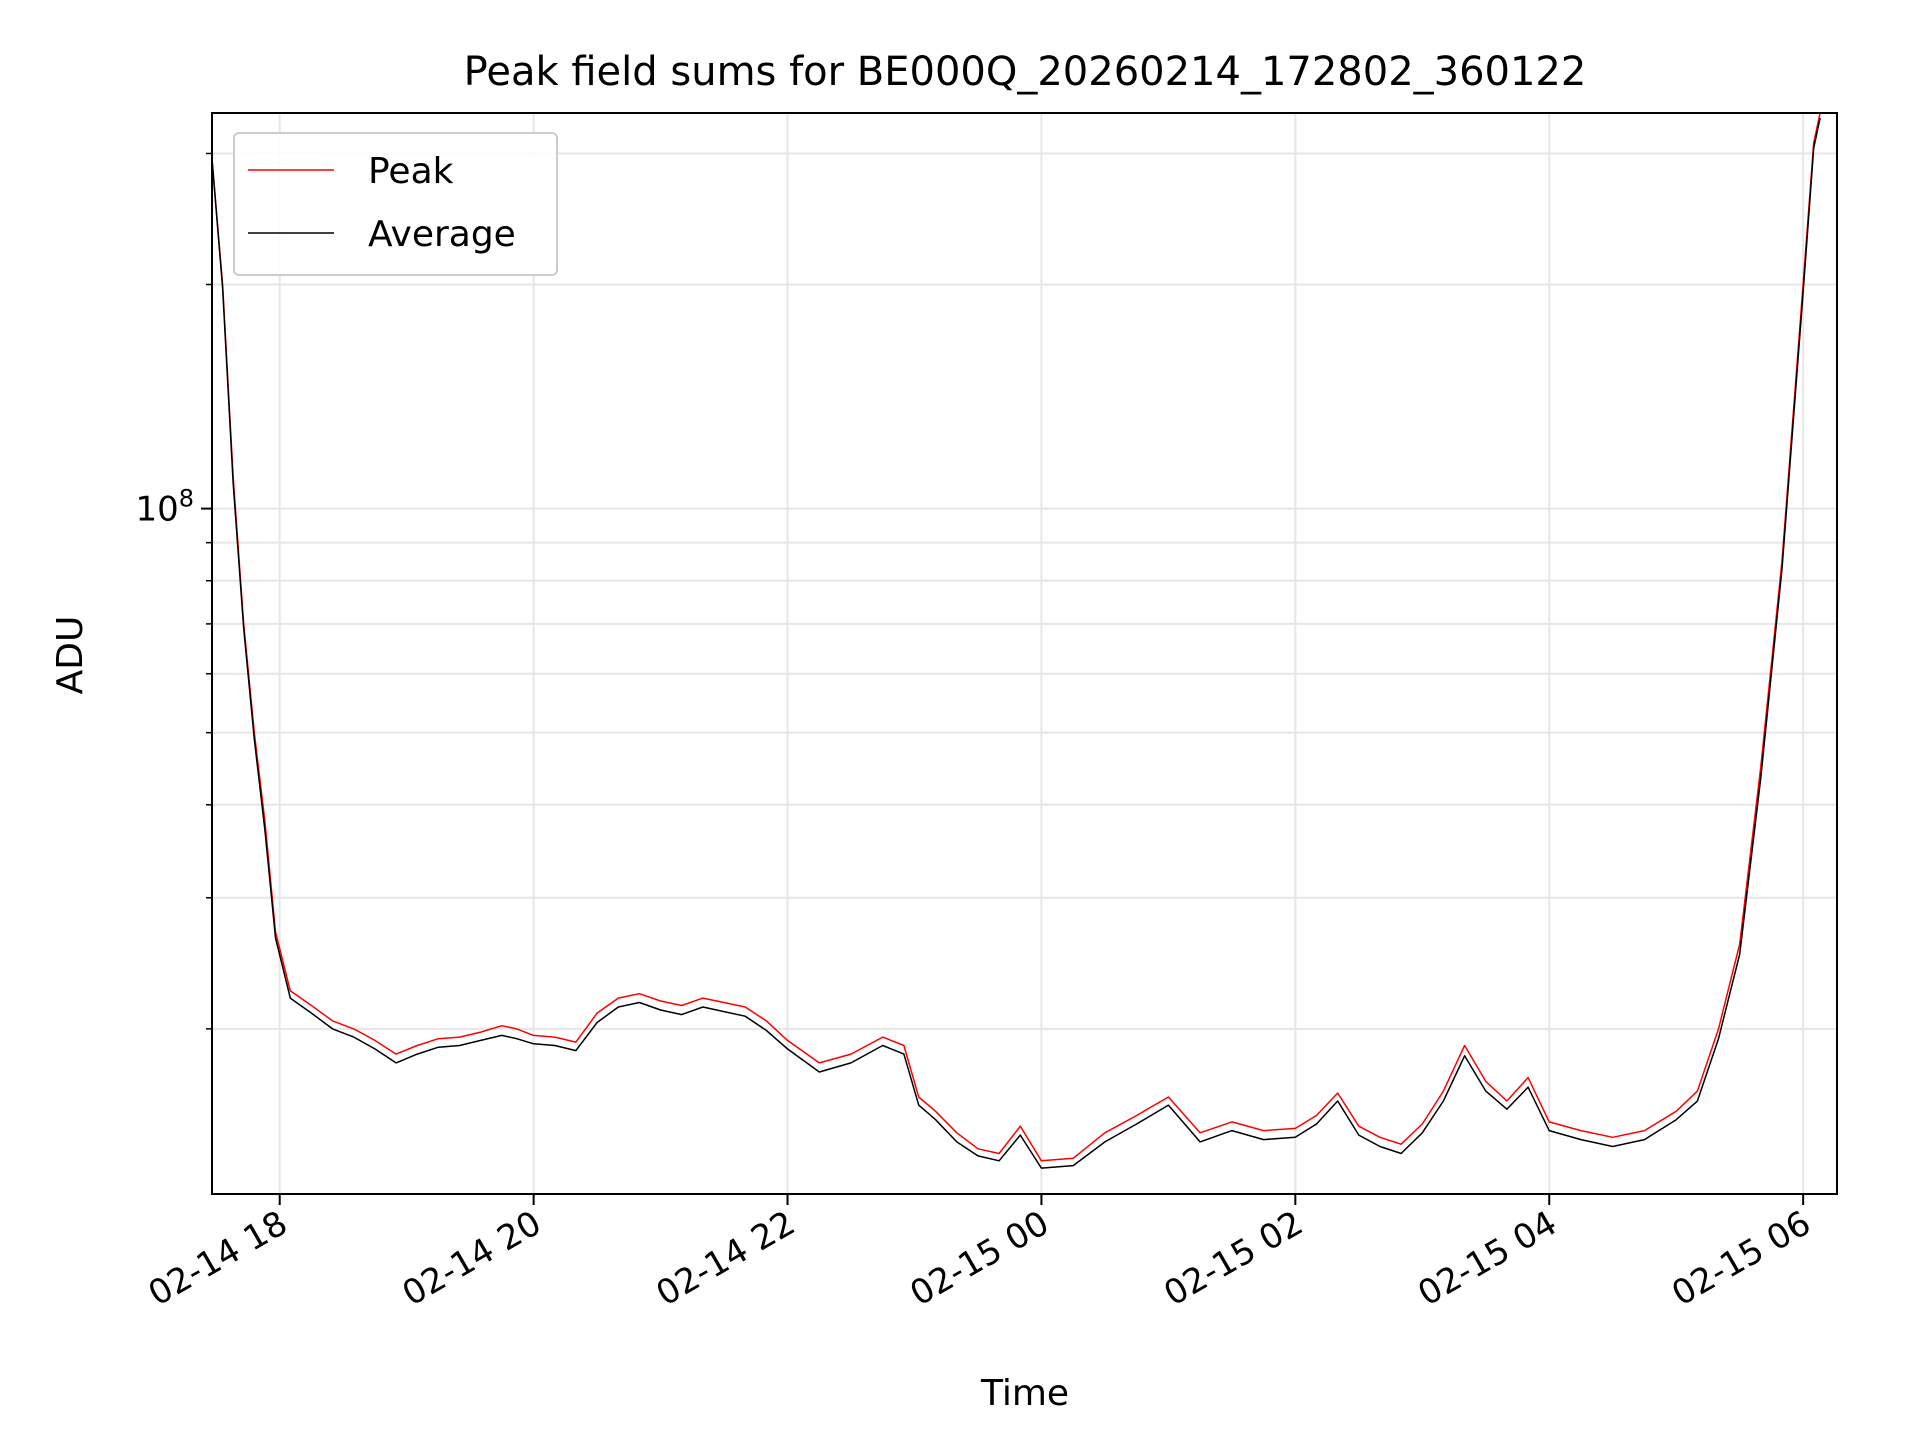 The image size is (1920, 1445). What do you see at coordinates (173, 591) in the screenshot?
I see `y-axis: 108` at bounding box center [173, 591].